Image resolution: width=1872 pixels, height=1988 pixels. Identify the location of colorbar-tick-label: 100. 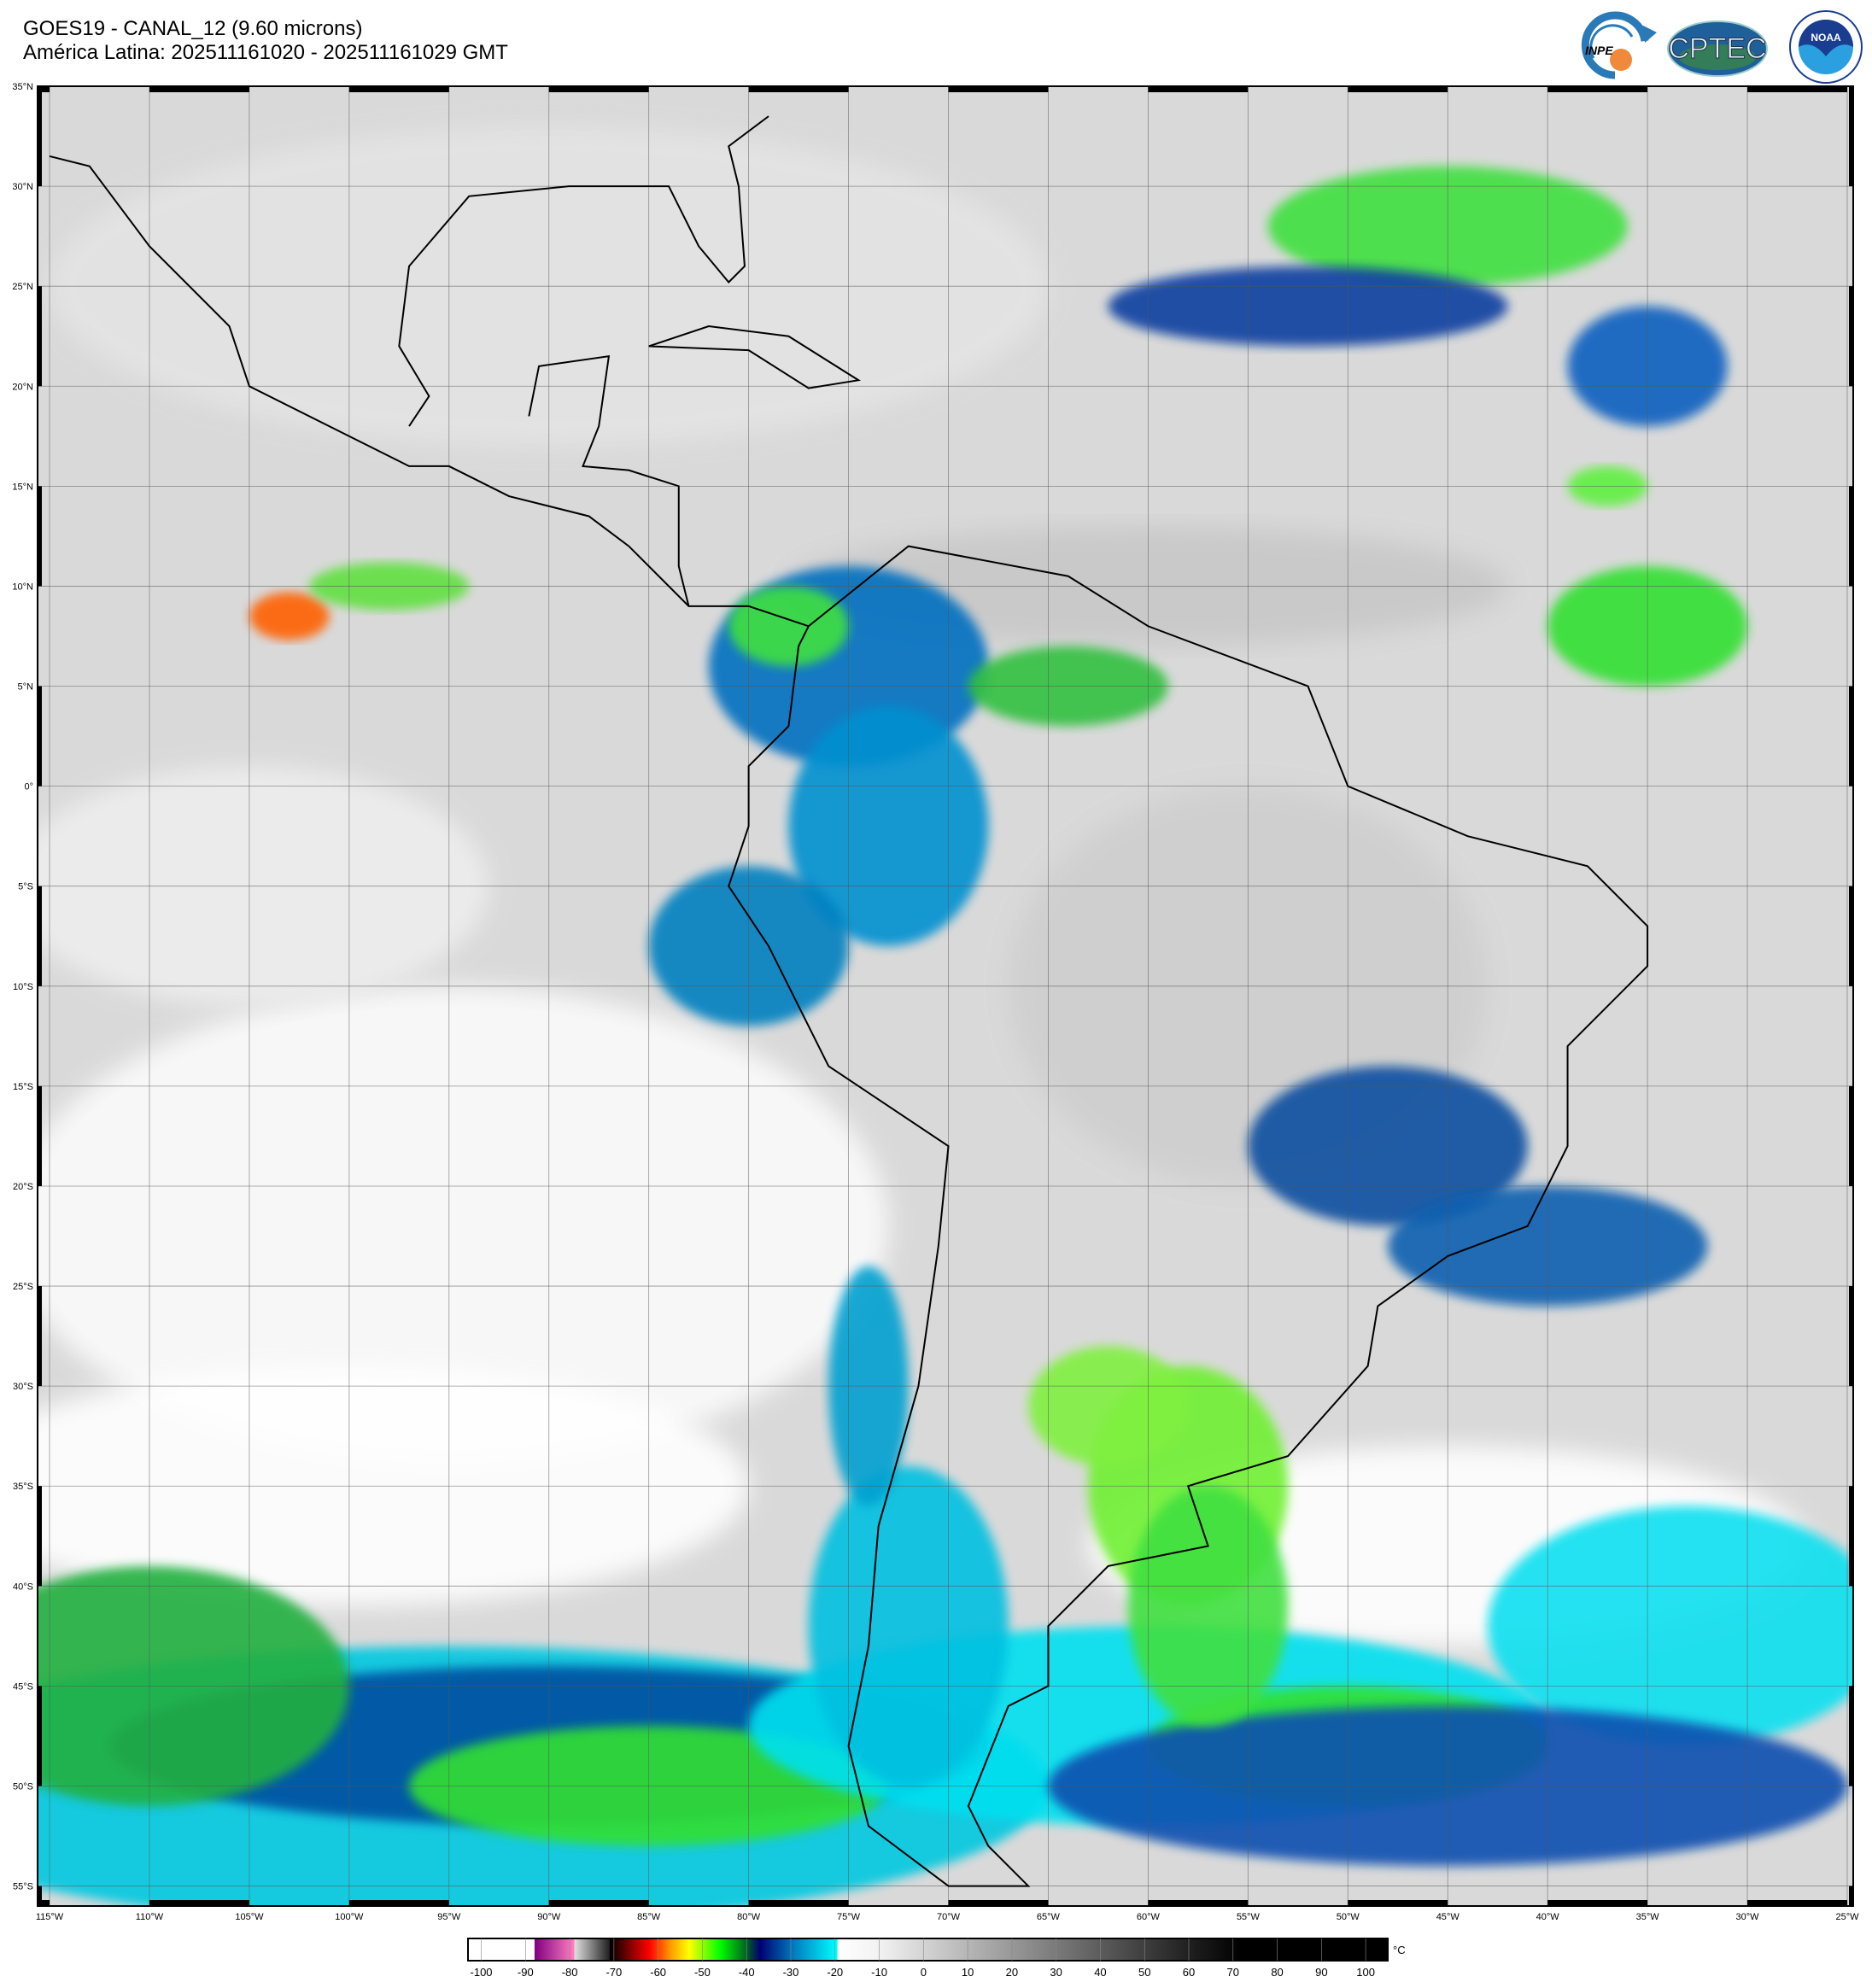
(1365, 1972).